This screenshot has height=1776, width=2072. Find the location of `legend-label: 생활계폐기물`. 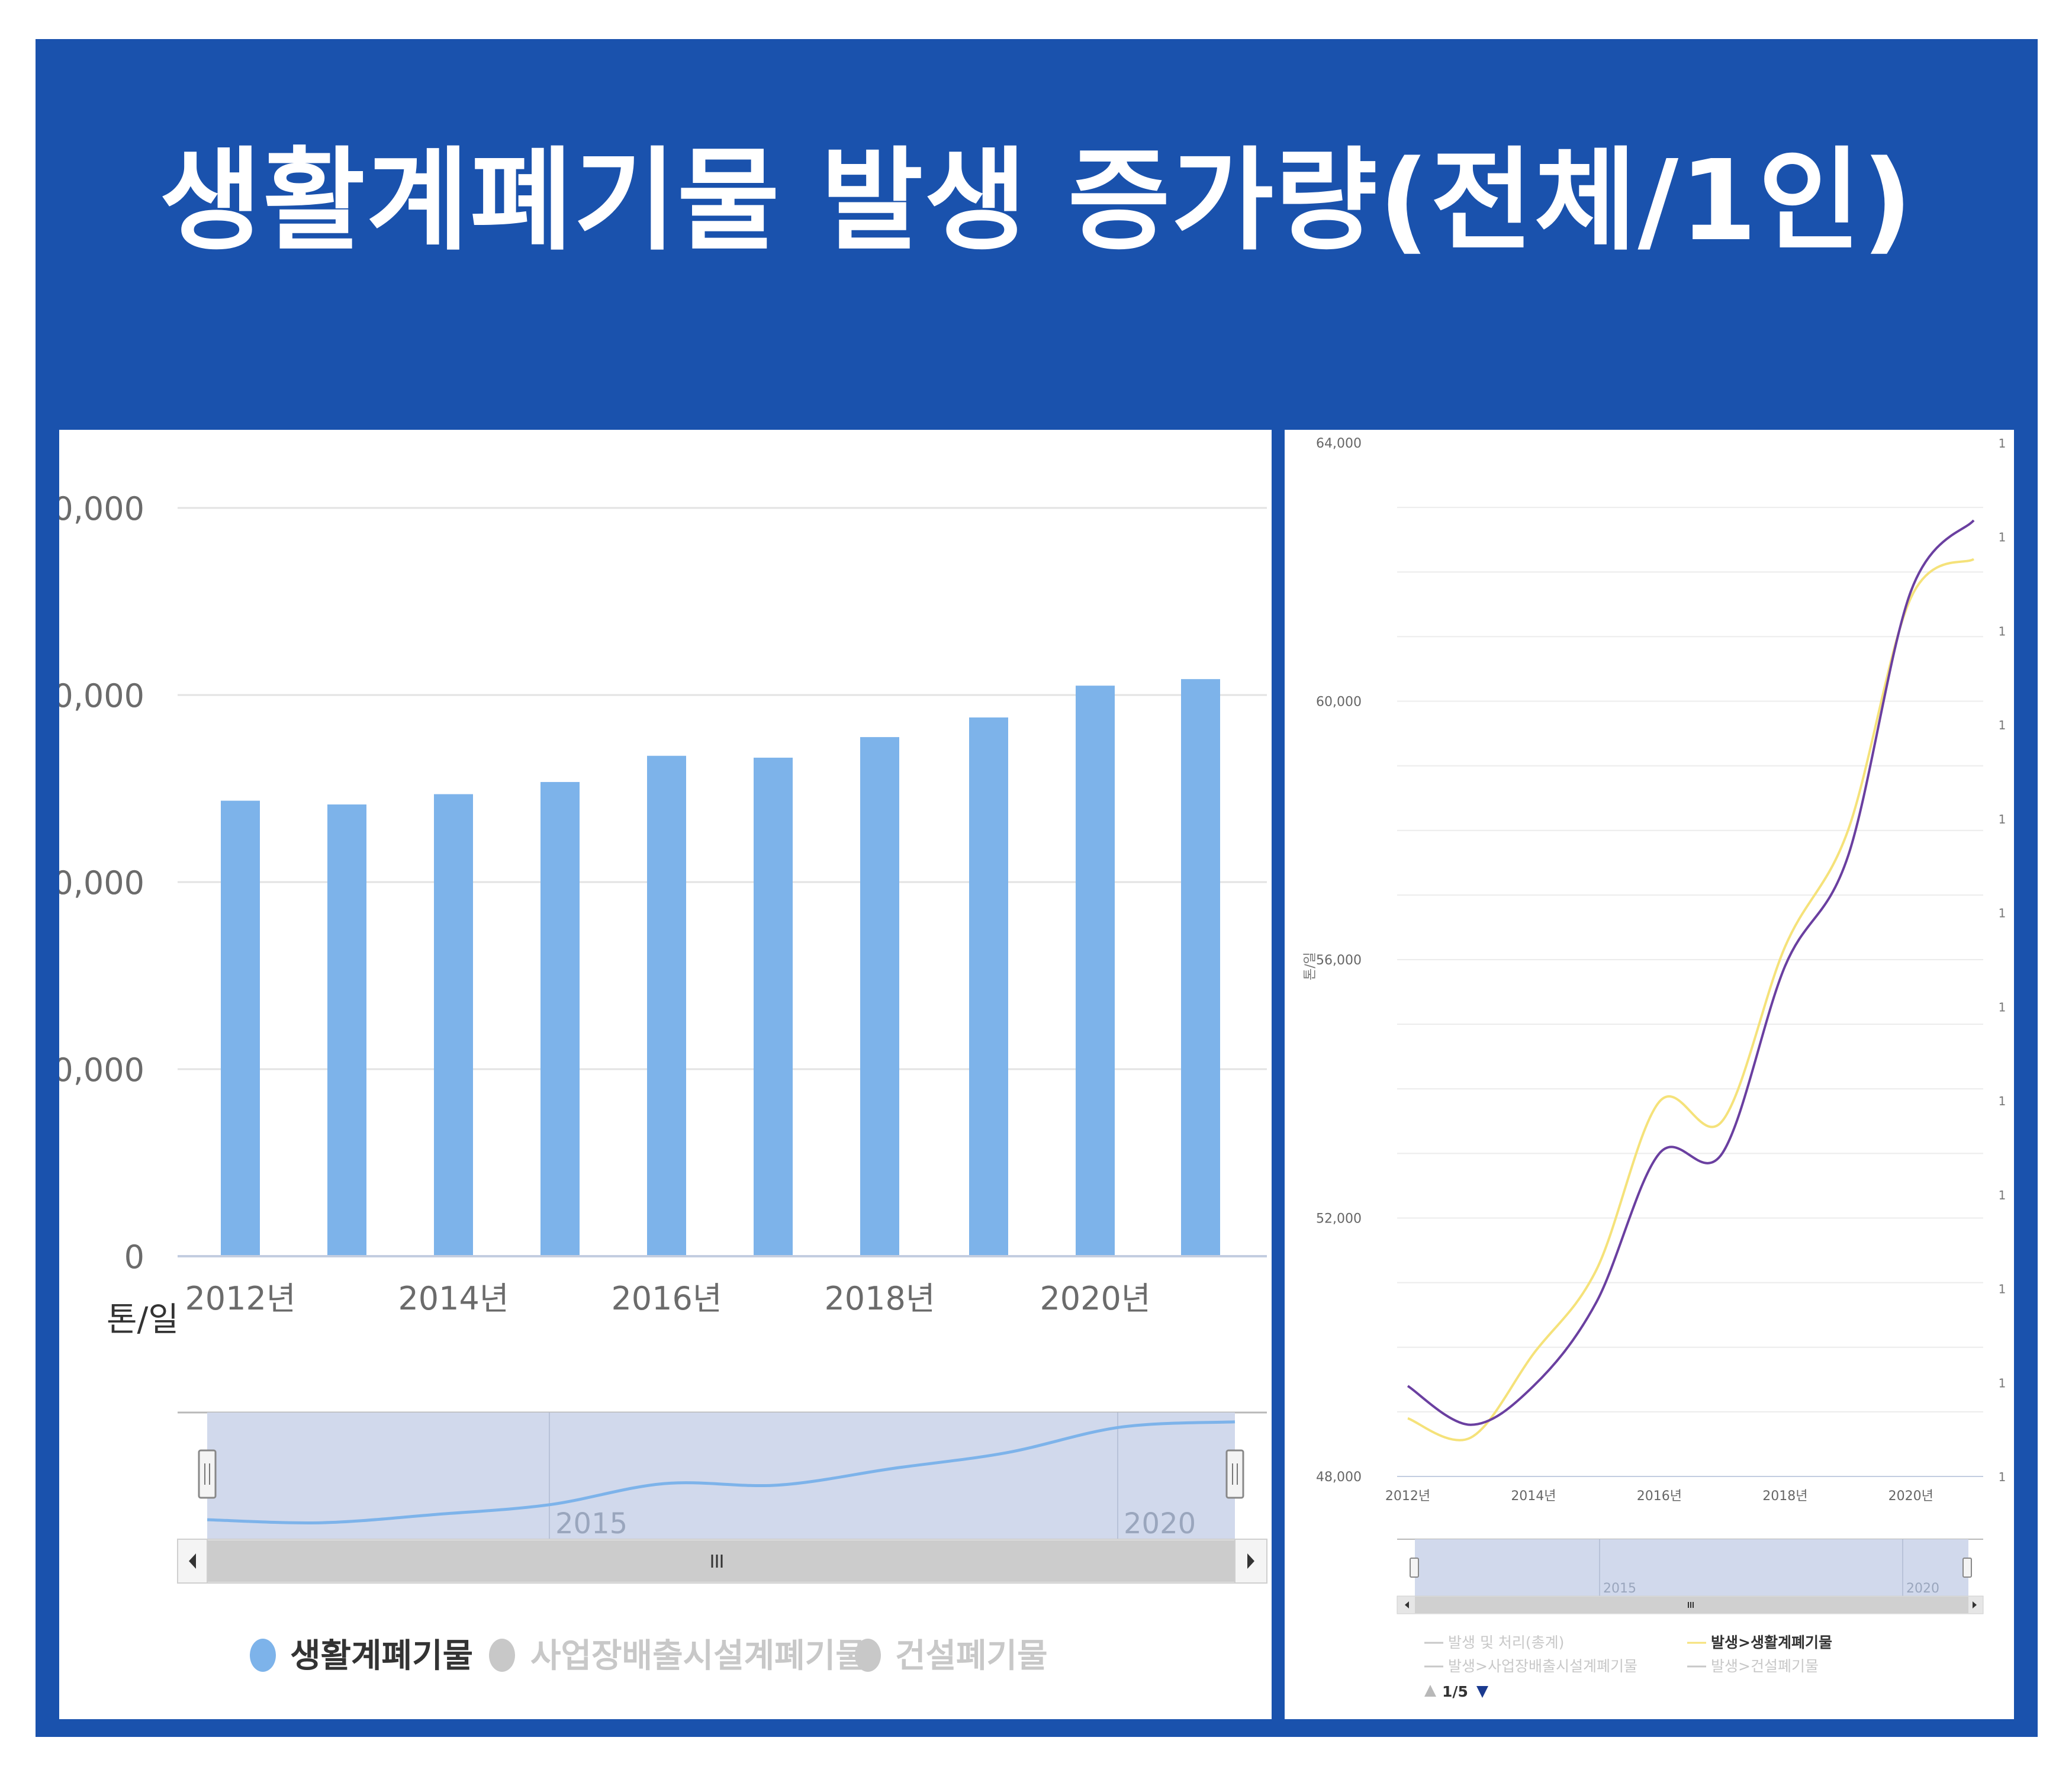

legend-label: 생활계폐기물 is located at coordinates (381, 1656).